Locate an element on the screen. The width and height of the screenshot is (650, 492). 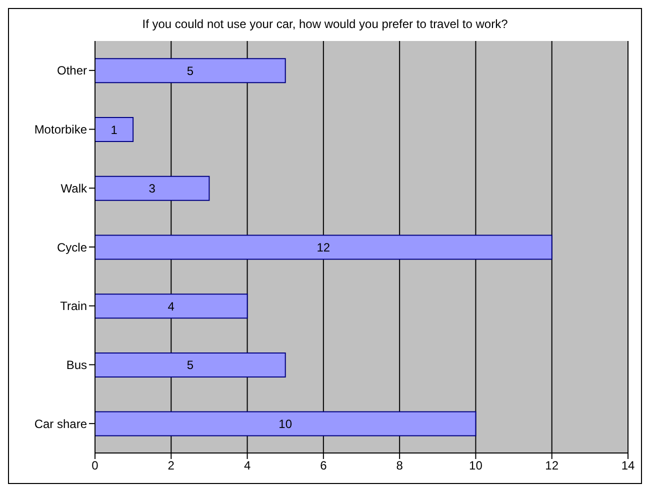
x-tick-label: 10 is located at coordinates (476, 465).